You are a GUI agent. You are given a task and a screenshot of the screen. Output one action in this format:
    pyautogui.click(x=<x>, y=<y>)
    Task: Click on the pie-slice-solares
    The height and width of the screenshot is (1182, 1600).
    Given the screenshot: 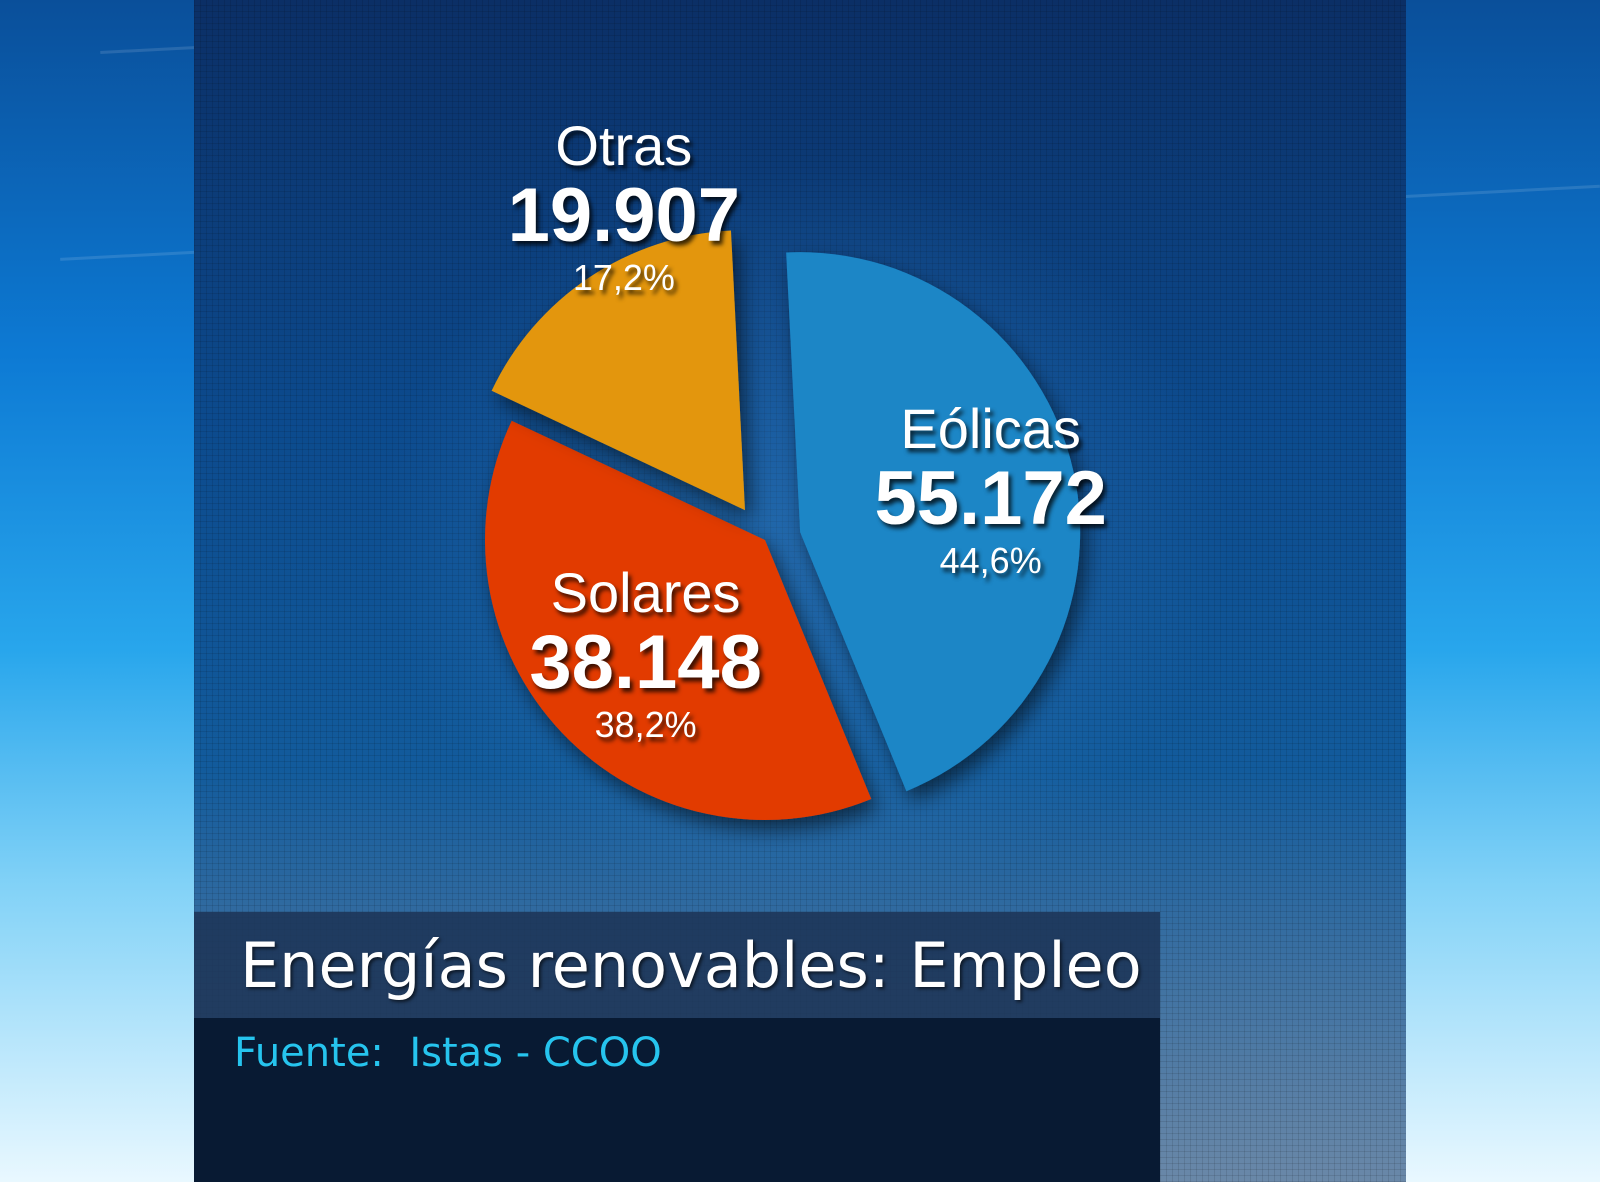 What is the action you would take?
    pyautogui.click(x=678, y=620)
    